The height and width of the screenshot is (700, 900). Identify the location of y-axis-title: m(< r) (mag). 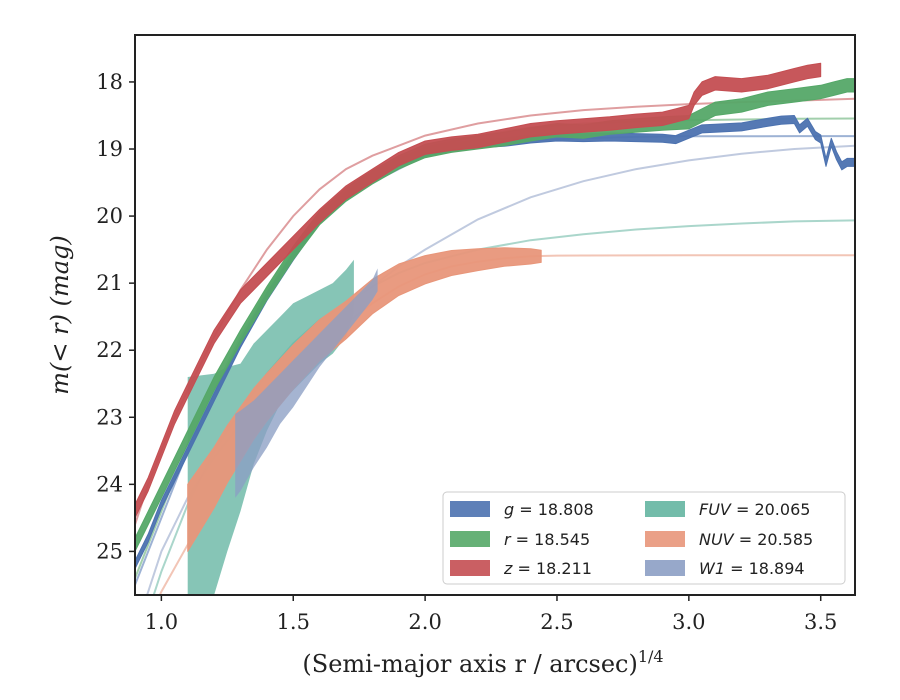
(60, 314).